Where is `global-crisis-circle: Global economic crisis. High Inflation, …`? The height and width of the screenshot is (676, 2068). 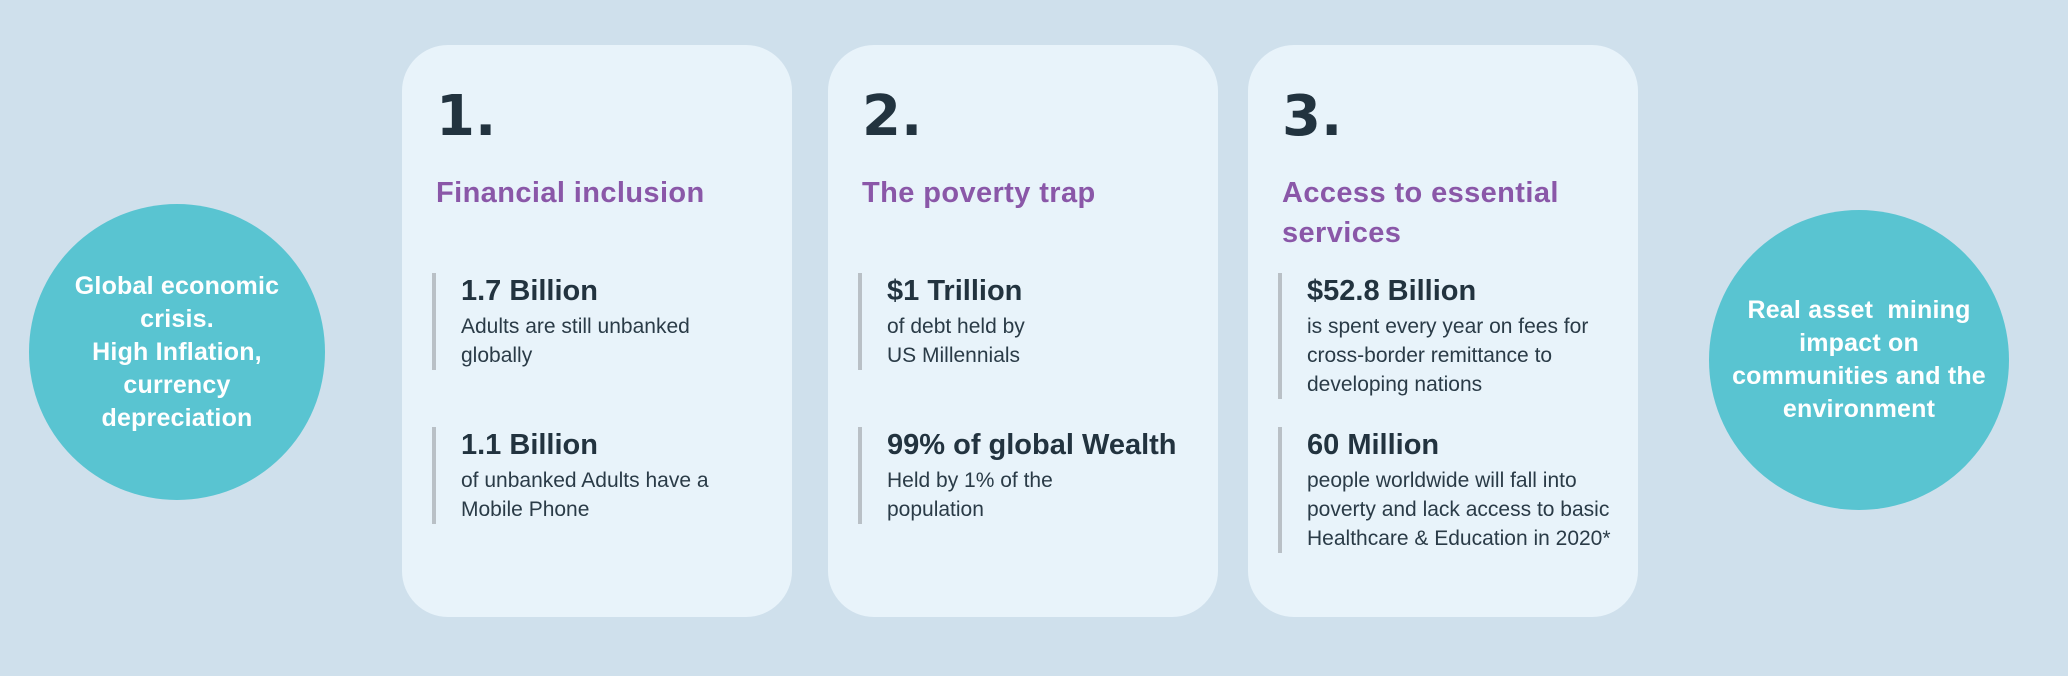 global-crisis-circle: Global economic crisis. High Inflation, … is located at coordinates (177, 352).